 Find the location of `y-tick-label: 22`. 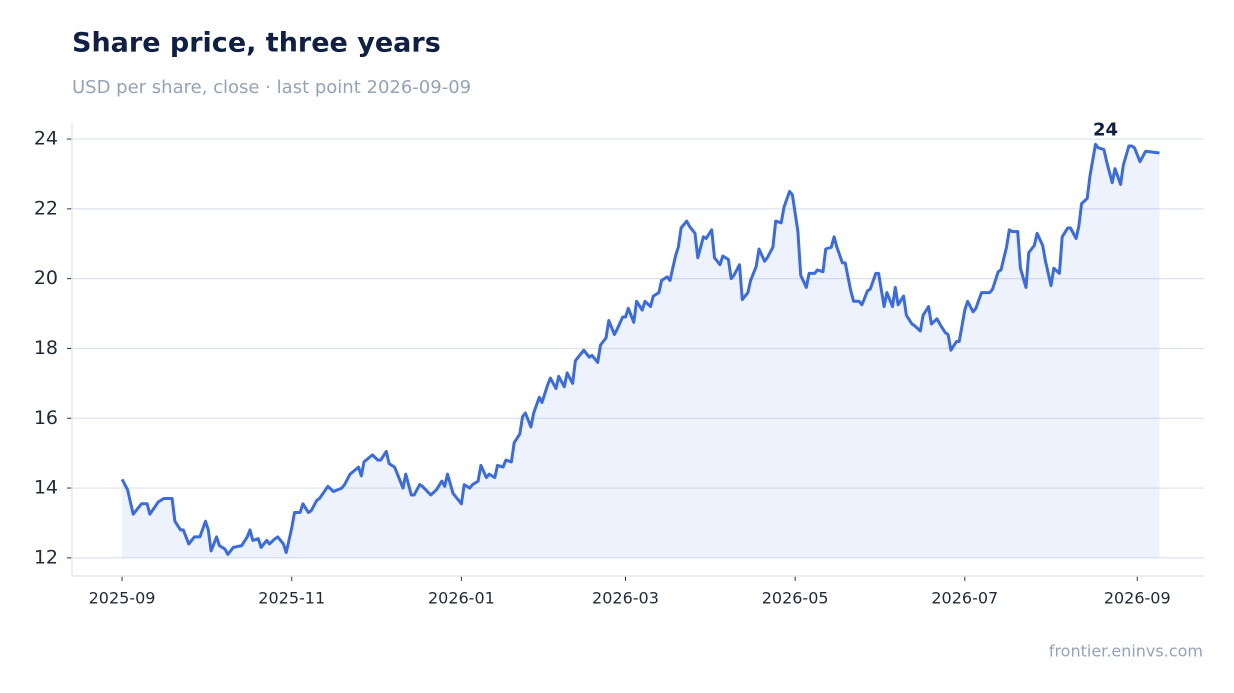

y-tick-label: 22 is located at coordinates (46, 208).